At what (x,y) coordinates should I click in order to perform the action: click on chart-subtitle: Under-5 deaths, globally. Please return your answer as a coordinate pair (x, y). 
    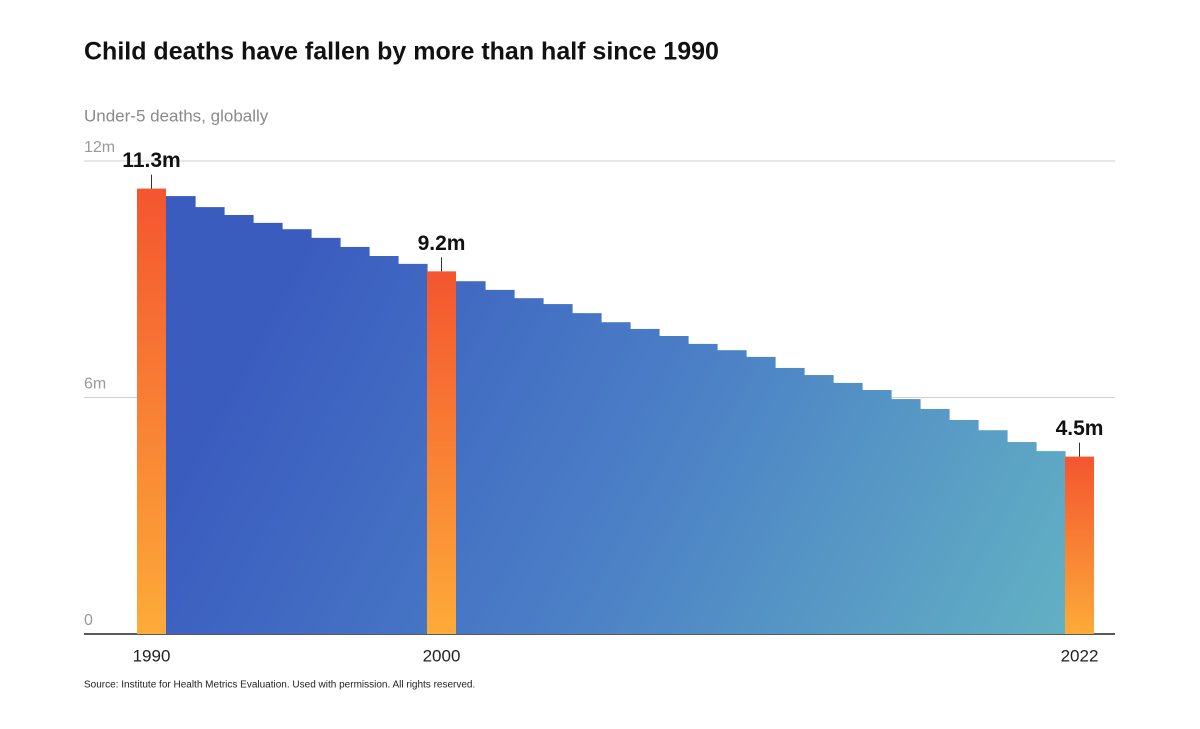
    Looking at the image, I should click on (176, 115).